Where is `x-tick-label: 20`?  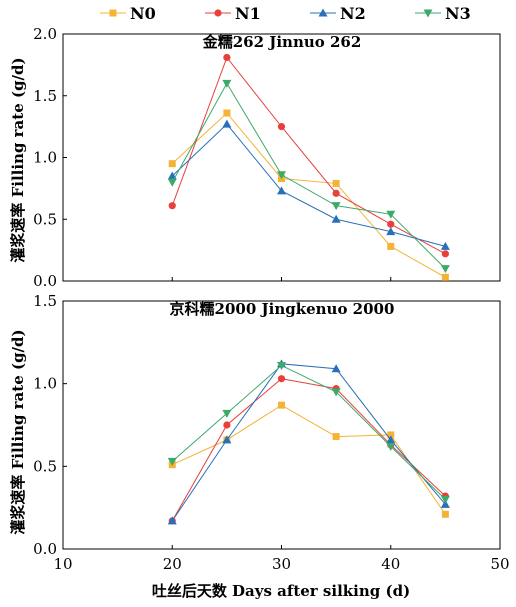
x-tick-label: 20 is located at coordinates (172, 564).